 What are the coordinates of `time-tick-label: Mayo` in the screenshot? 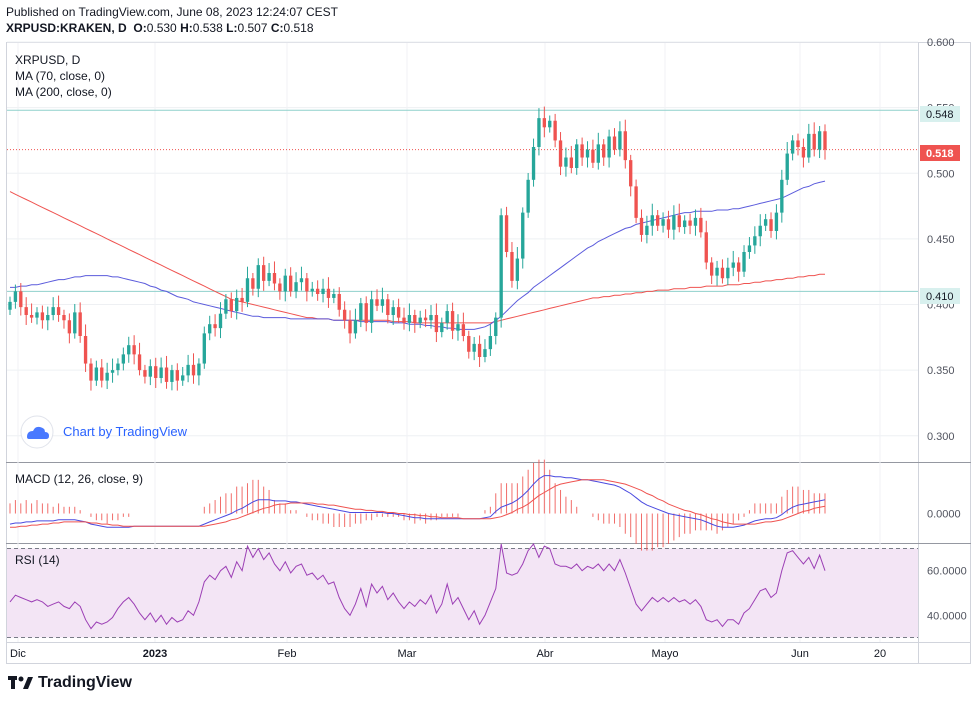 It's located at (665, 654).